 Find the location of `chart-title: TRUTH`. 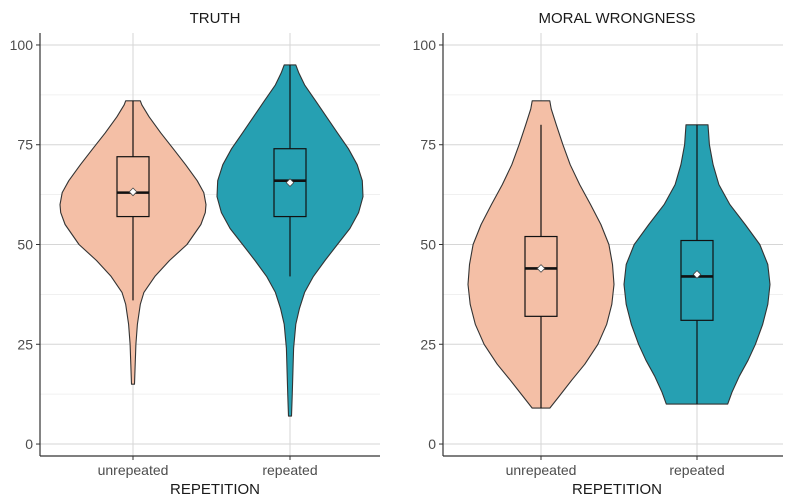

chart-title: TRUTH is located at coordinates (215, 18).